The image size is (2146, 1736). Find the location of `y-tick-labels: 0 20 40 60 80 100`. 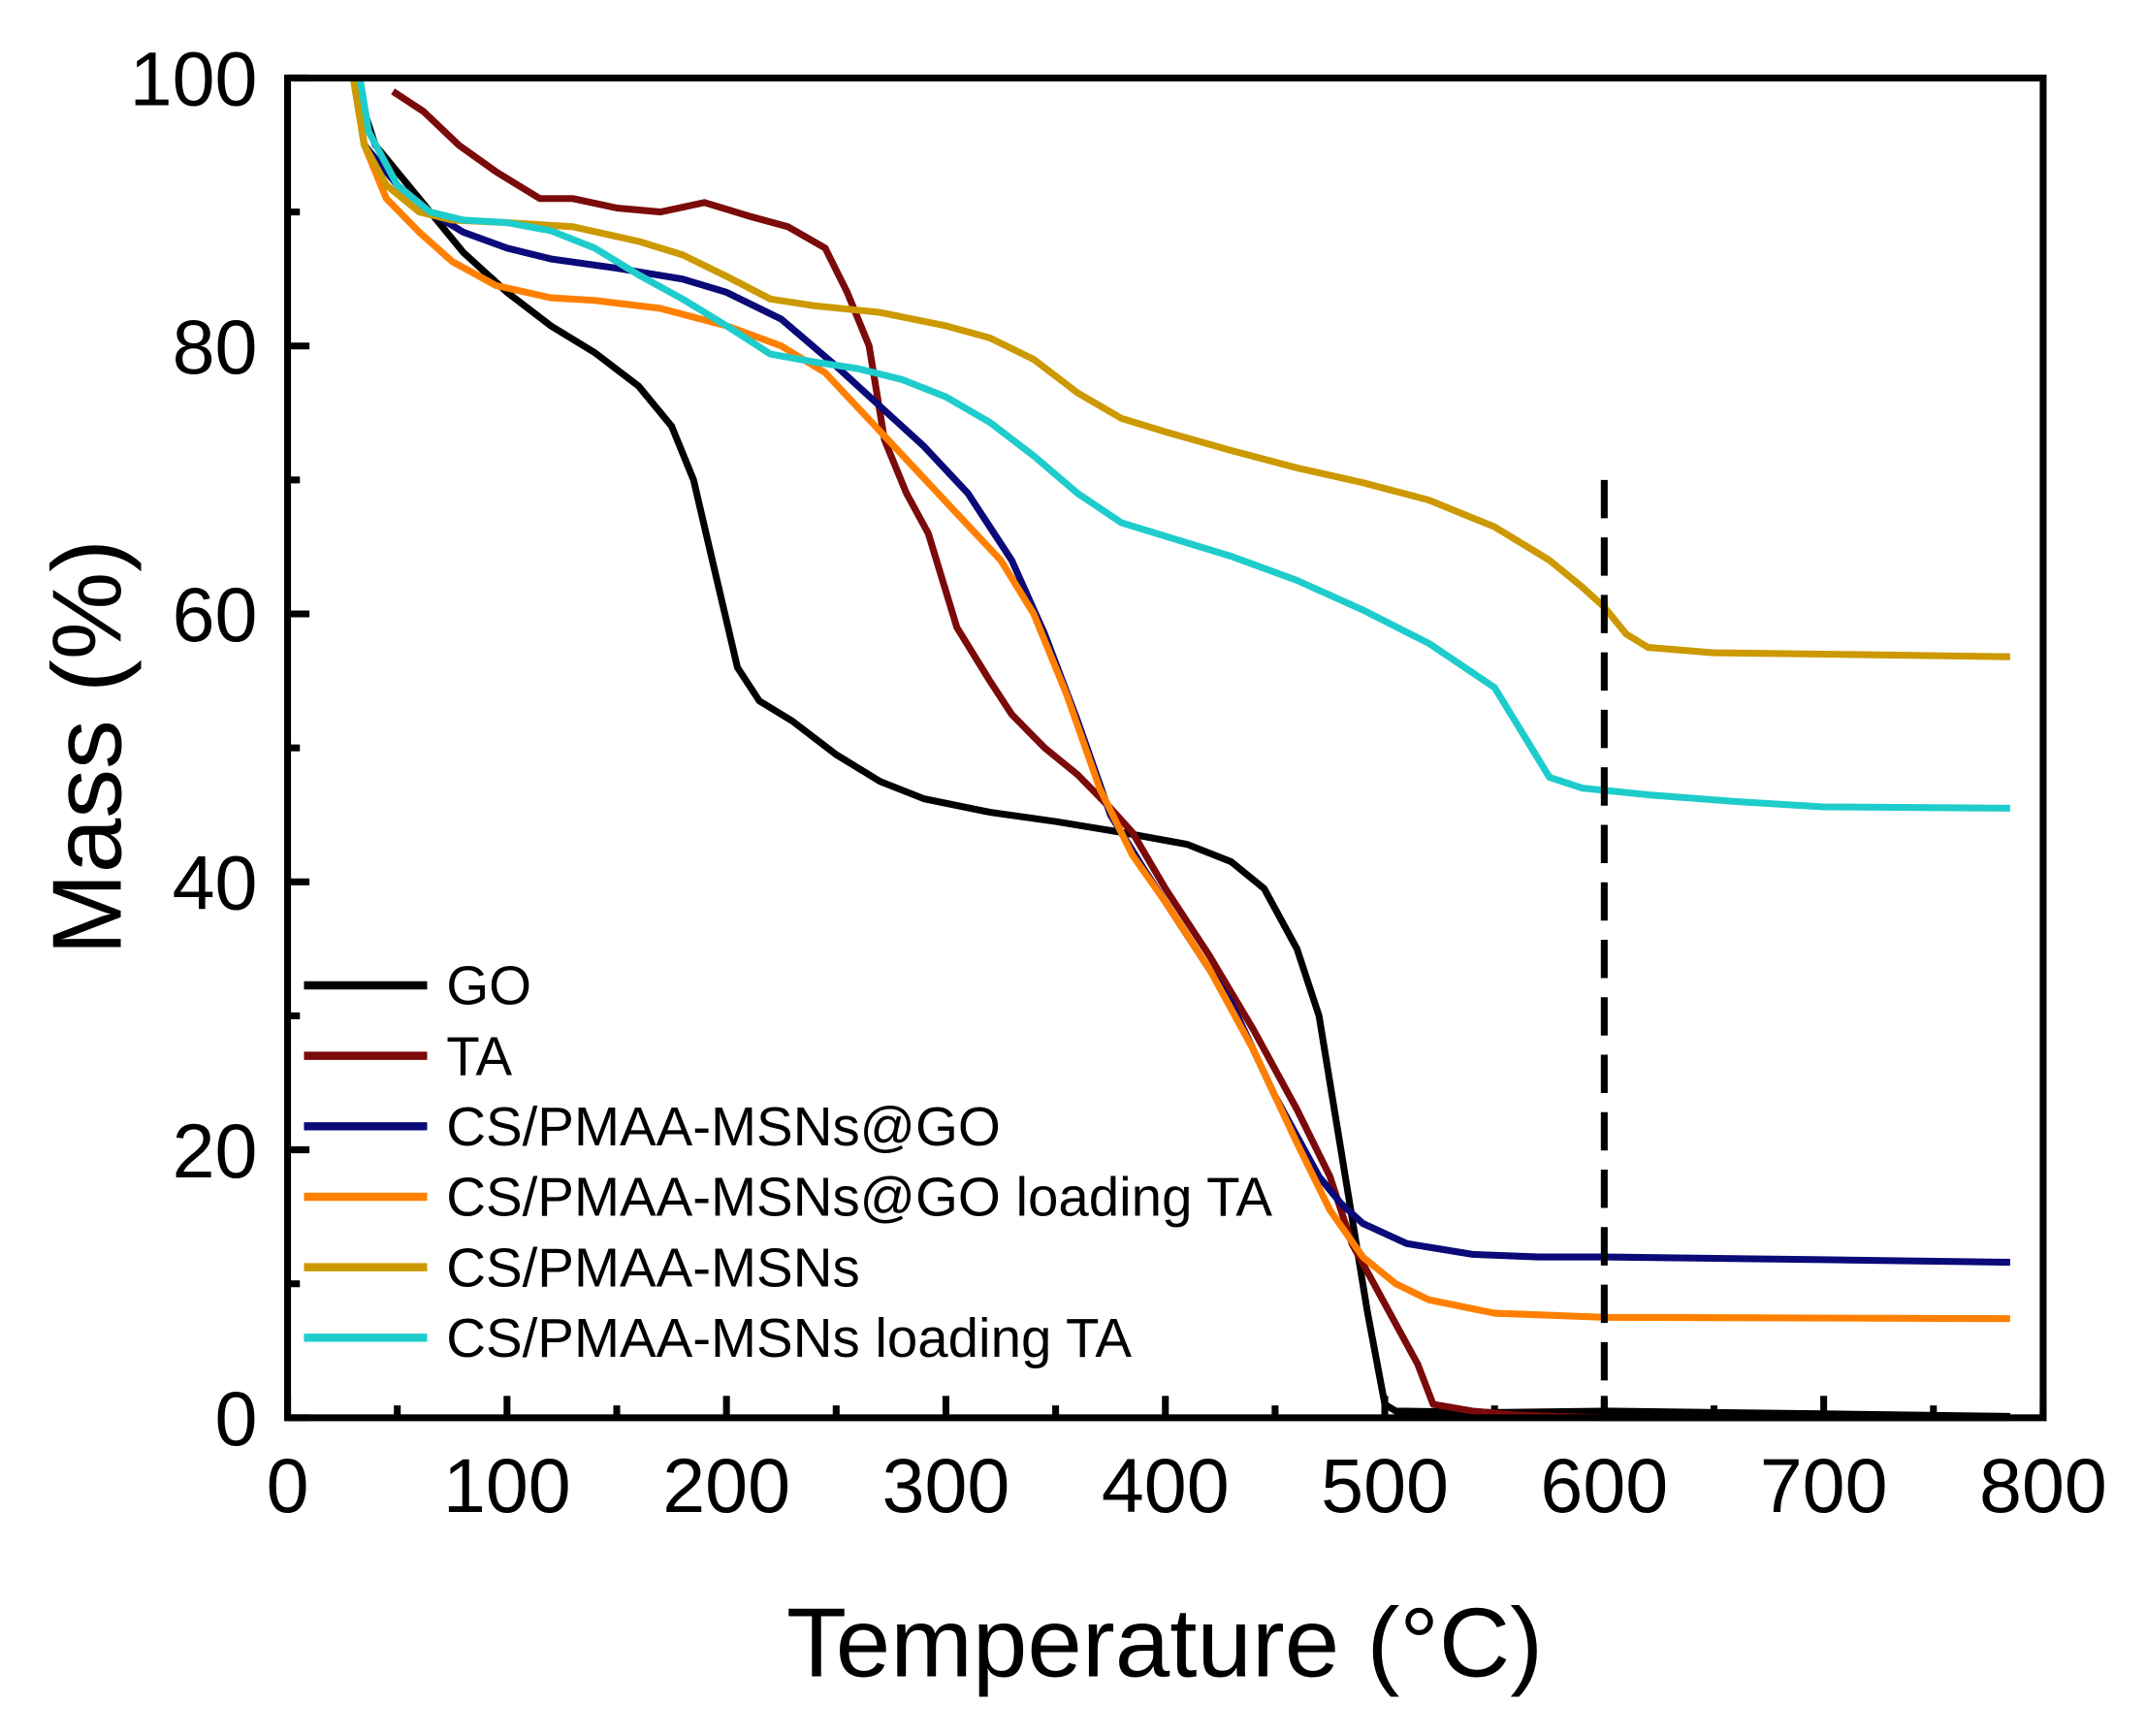

y-tick-labels: 0 20 40 60 80 100 is located at coordinates (194, 749).